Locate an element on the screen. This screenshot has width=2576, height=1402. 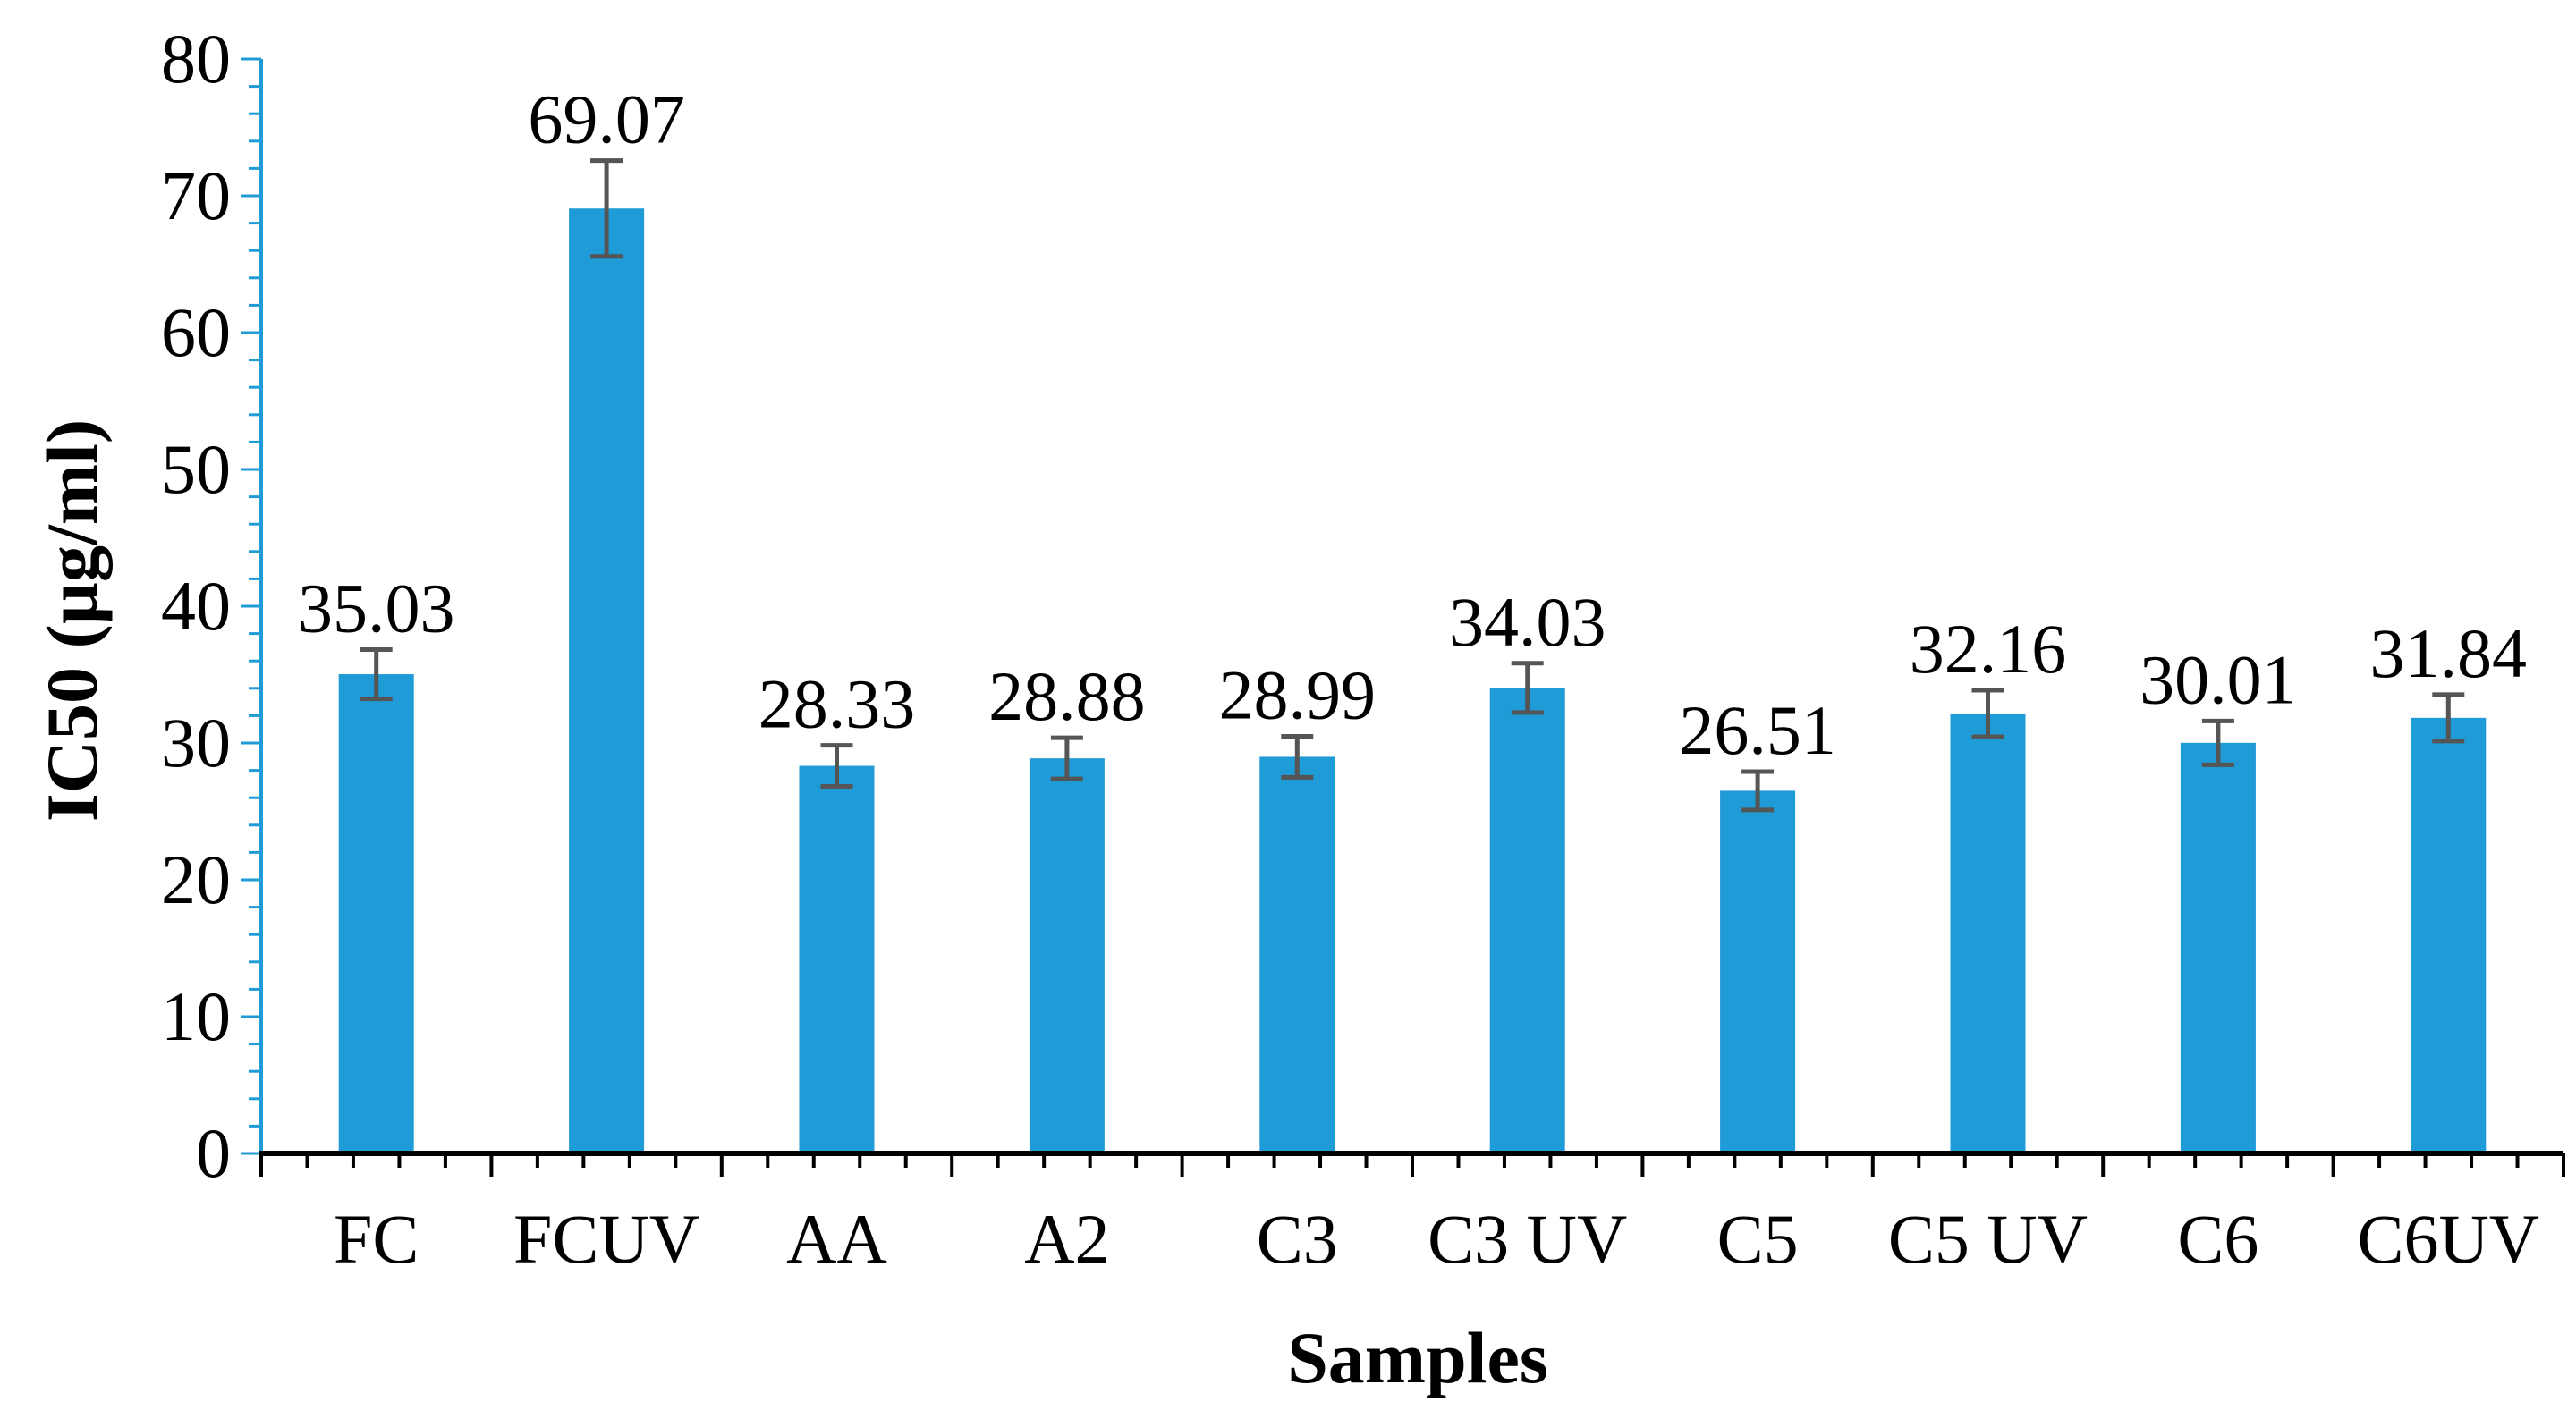
x-tick-label: C5 is located at coordinates (1758, 1239).